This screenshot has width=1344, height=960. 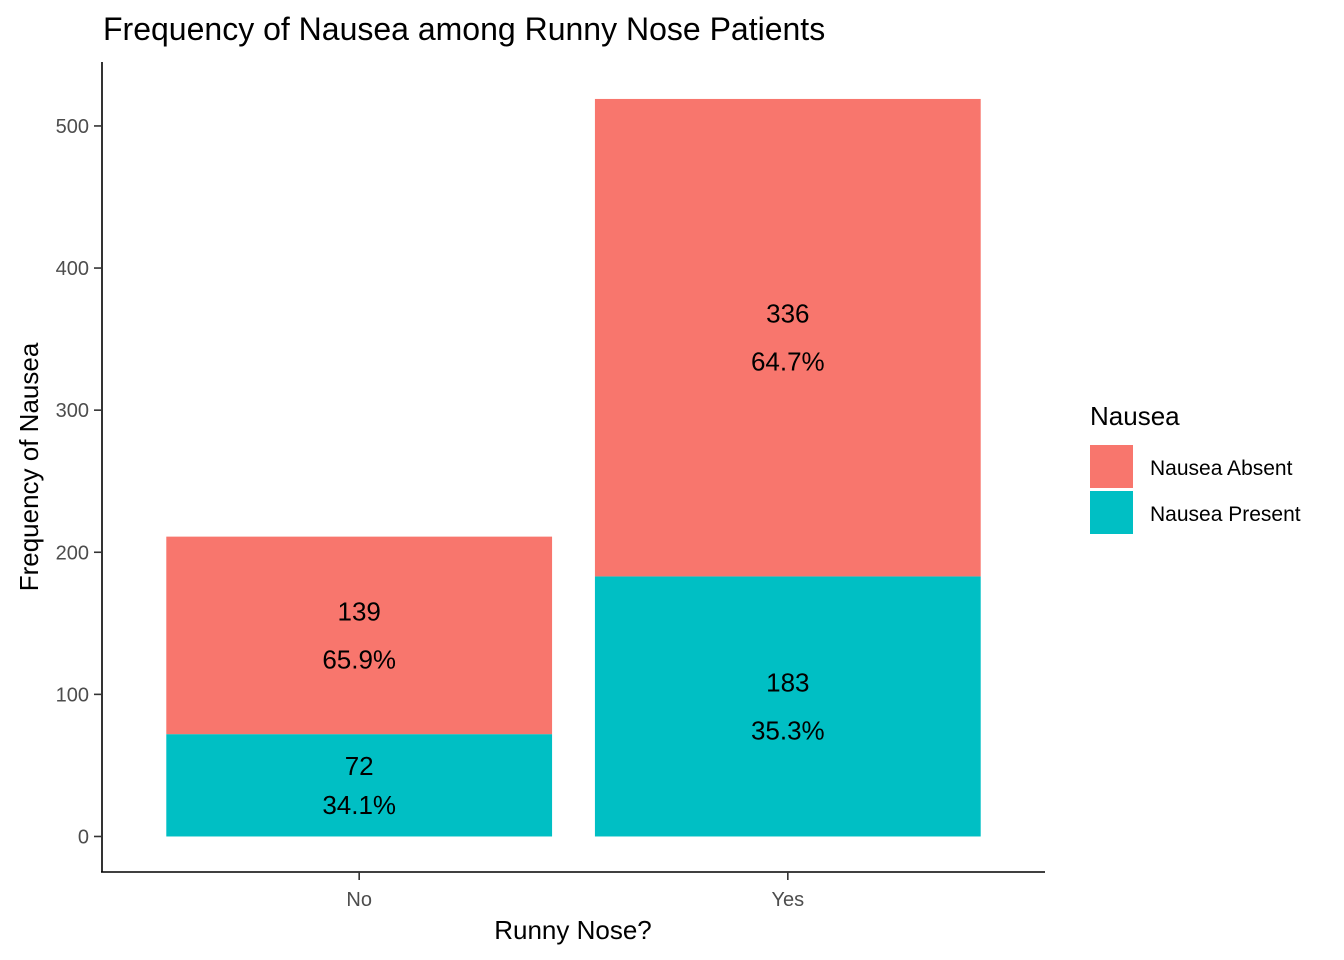 What do you see at coordinates (79, 482) in the screenshot?
I see `y-axis-ticks: 0 100 200 300 400 500` at bounding box center [79, 482].